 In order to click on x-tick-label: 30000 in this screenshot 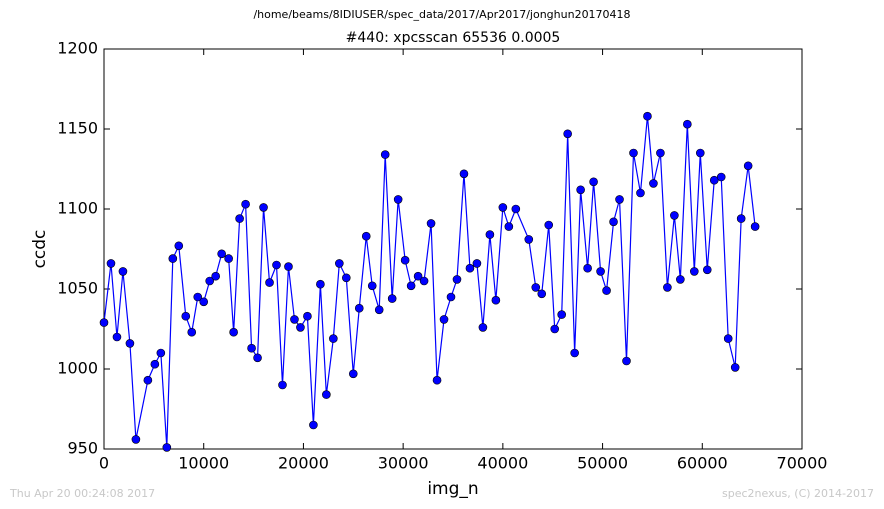, I will do `click(403, 463)`.